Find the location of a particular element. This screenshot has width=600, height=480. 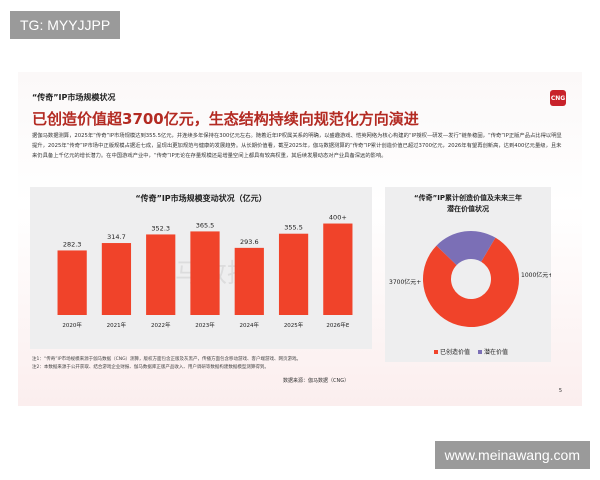

legend-label: 潜在价值 is located at coordinates (495, 352).